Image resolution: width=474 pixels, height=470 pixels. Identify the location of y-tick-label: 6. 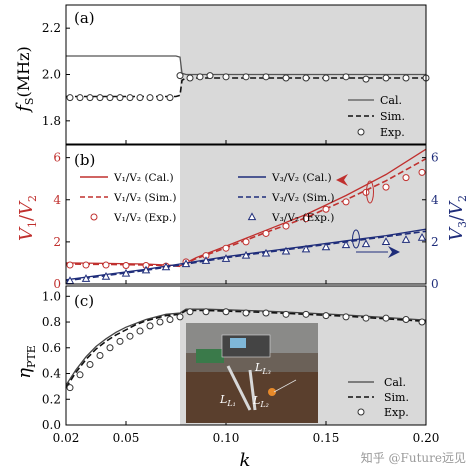
(57, 158).